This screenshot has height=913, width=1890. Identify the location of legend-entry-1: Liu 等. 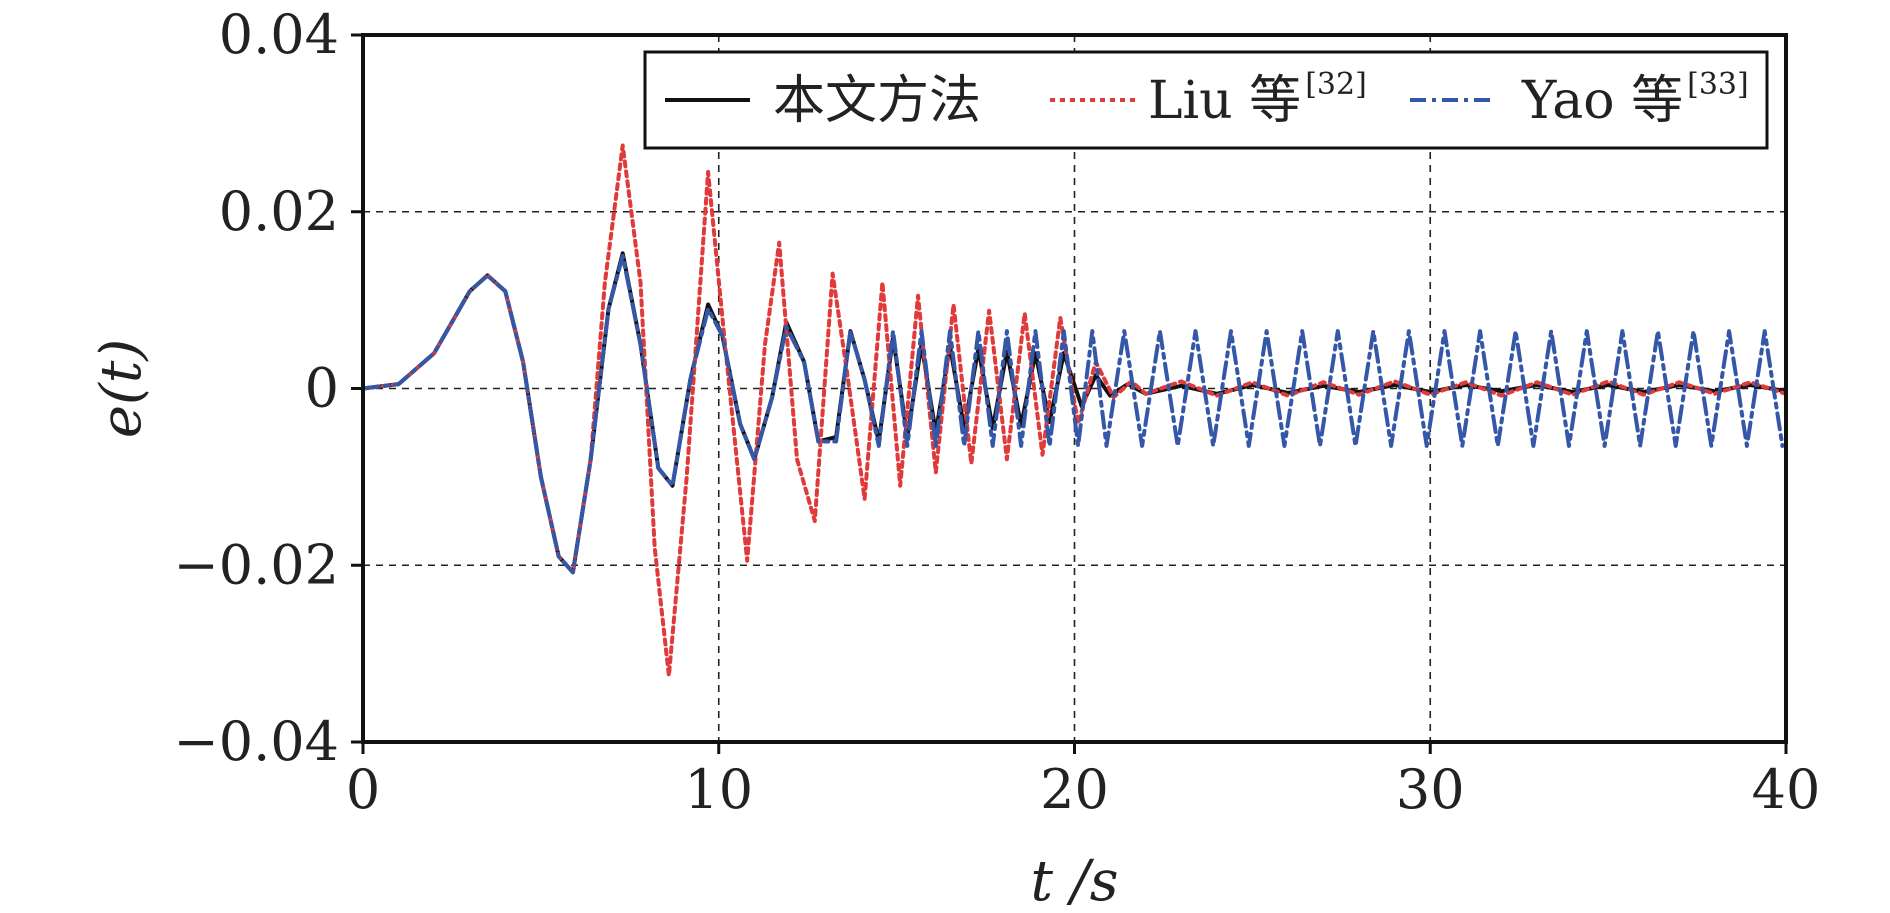
(1224, 101).